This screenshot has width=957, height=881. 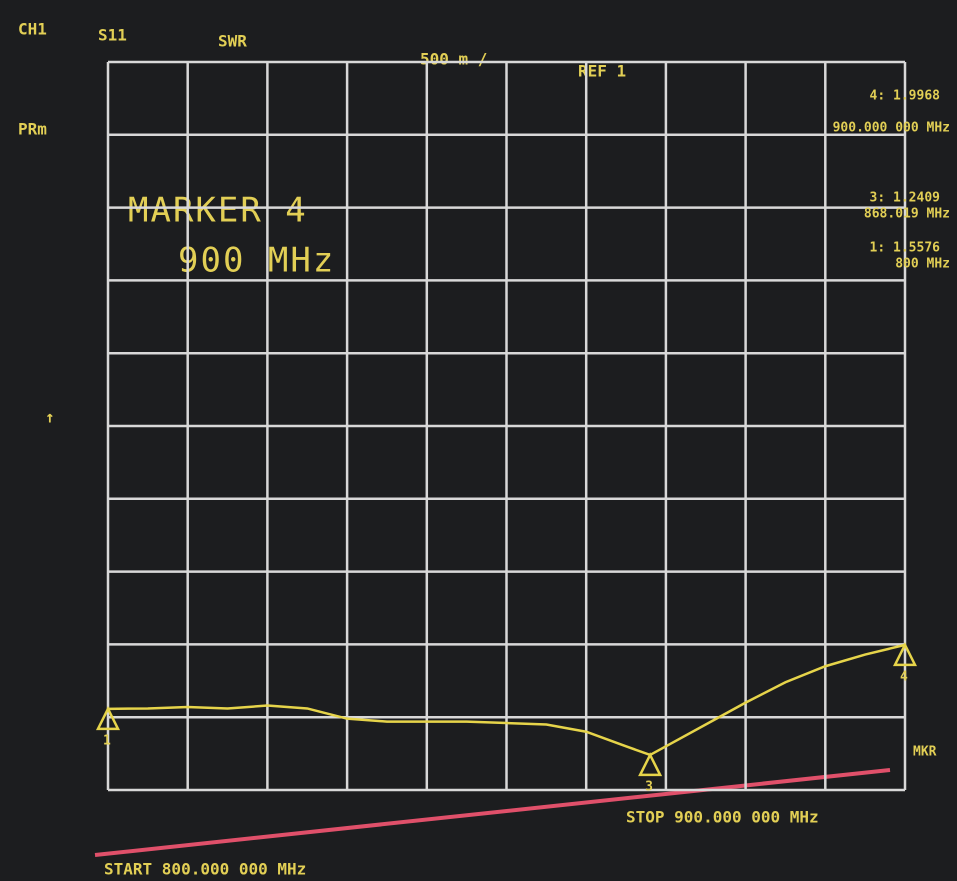 I want to click on format: SWR, so click(x=232, y=41).